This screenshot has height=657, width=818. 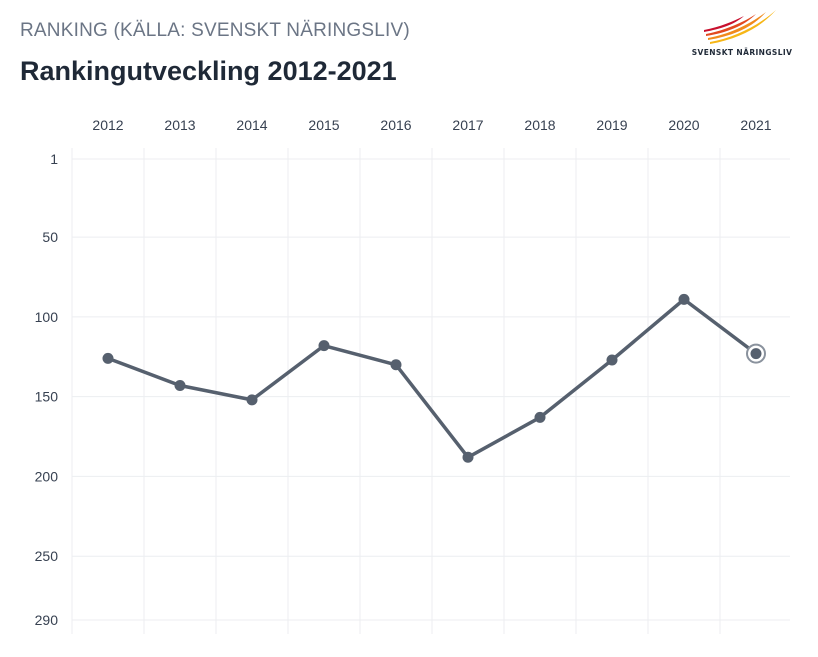 I want to click on x-tick-label: 2012, so click(x=107, y=125).